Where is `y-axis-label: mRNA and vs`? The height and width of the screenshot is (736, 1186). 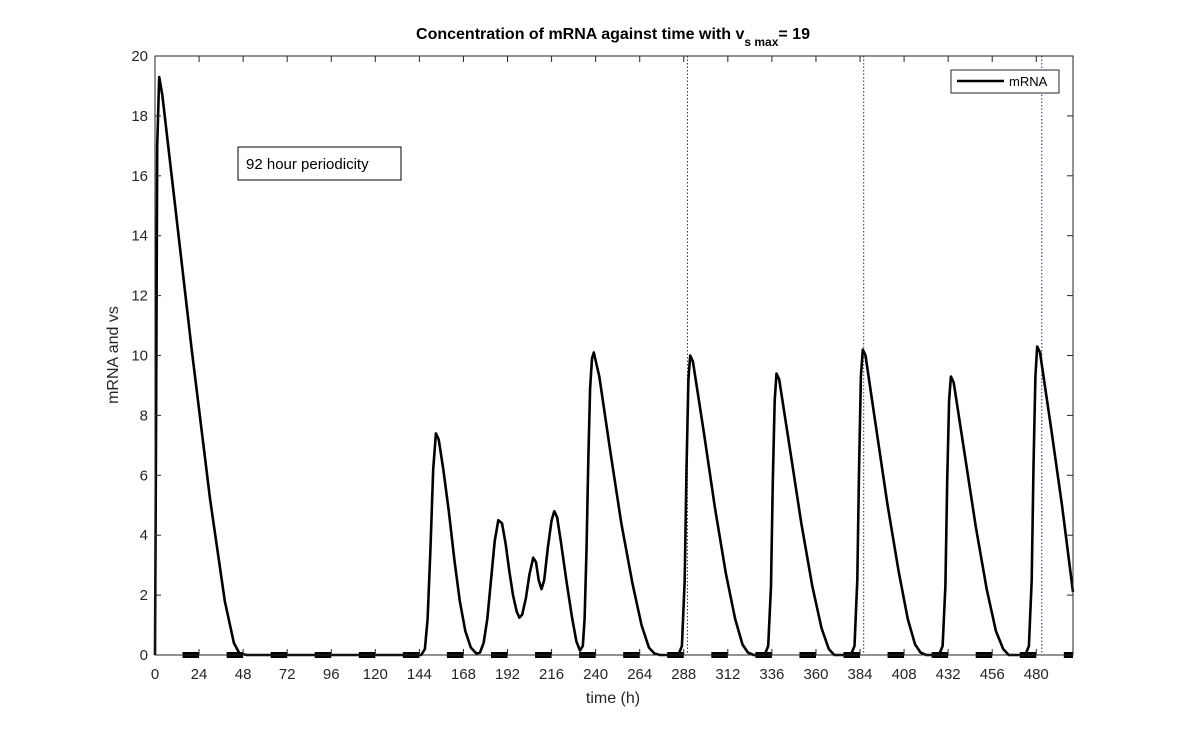 y-axis-label: mRNA and vs is located at coordinates (113, 355).